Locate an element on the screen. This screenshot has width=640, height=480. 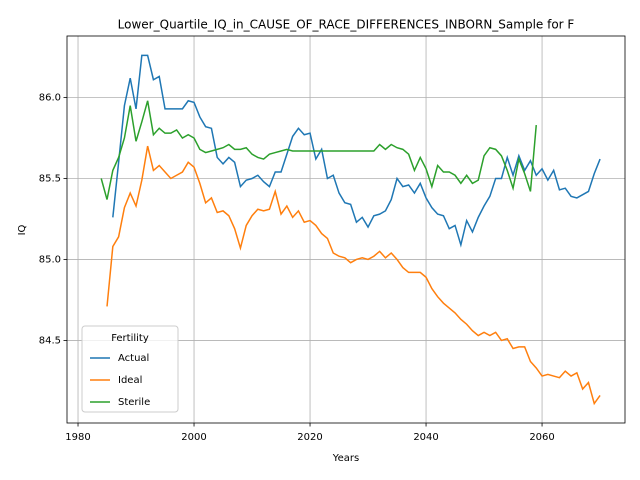
x-tick-label: 2060 is located at coordinates (541, 437).